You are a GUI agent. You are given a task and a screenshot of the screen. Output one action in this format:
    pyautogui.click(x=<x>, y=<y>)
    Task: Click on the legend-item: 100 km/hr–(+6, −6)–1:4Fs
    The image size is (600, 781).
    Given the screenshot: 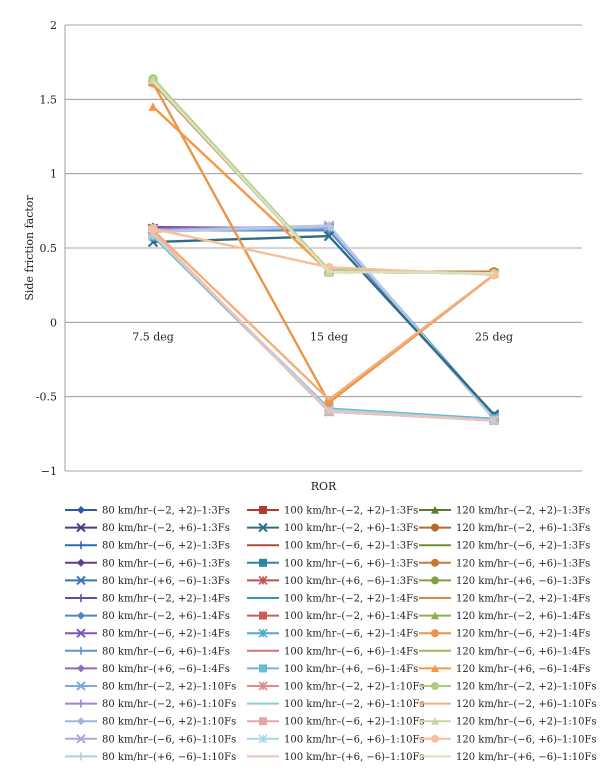 What is the action you would take?
    pyautogui.click(x=332, y=669)
    